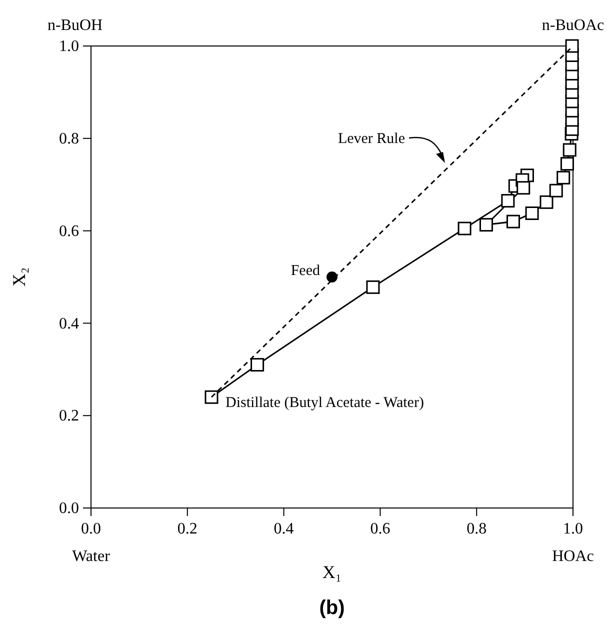 Image resolution: width=607 pixels, height=625 pixels. Describe the element at coordinates (325, 403) in the screenshot. I see `annotation: Distillate (Butyl Acetate - Water)` at that location.